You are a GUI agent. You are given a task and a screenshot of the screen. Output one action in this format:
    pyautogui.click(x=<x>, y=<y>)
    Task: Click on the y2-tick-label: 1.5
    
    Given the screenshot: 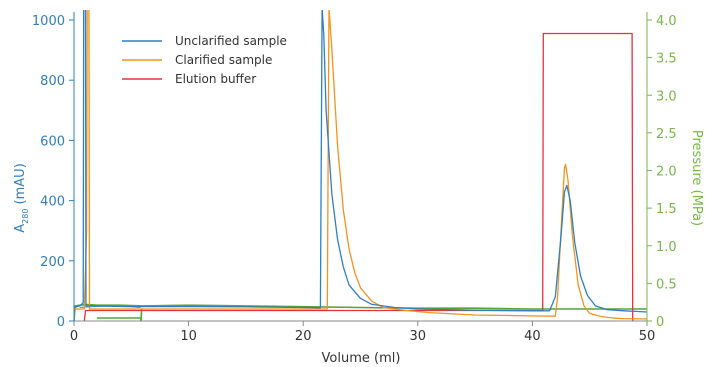 What is the action you would take?
    pyautogui.click(x=666, y=209)
    